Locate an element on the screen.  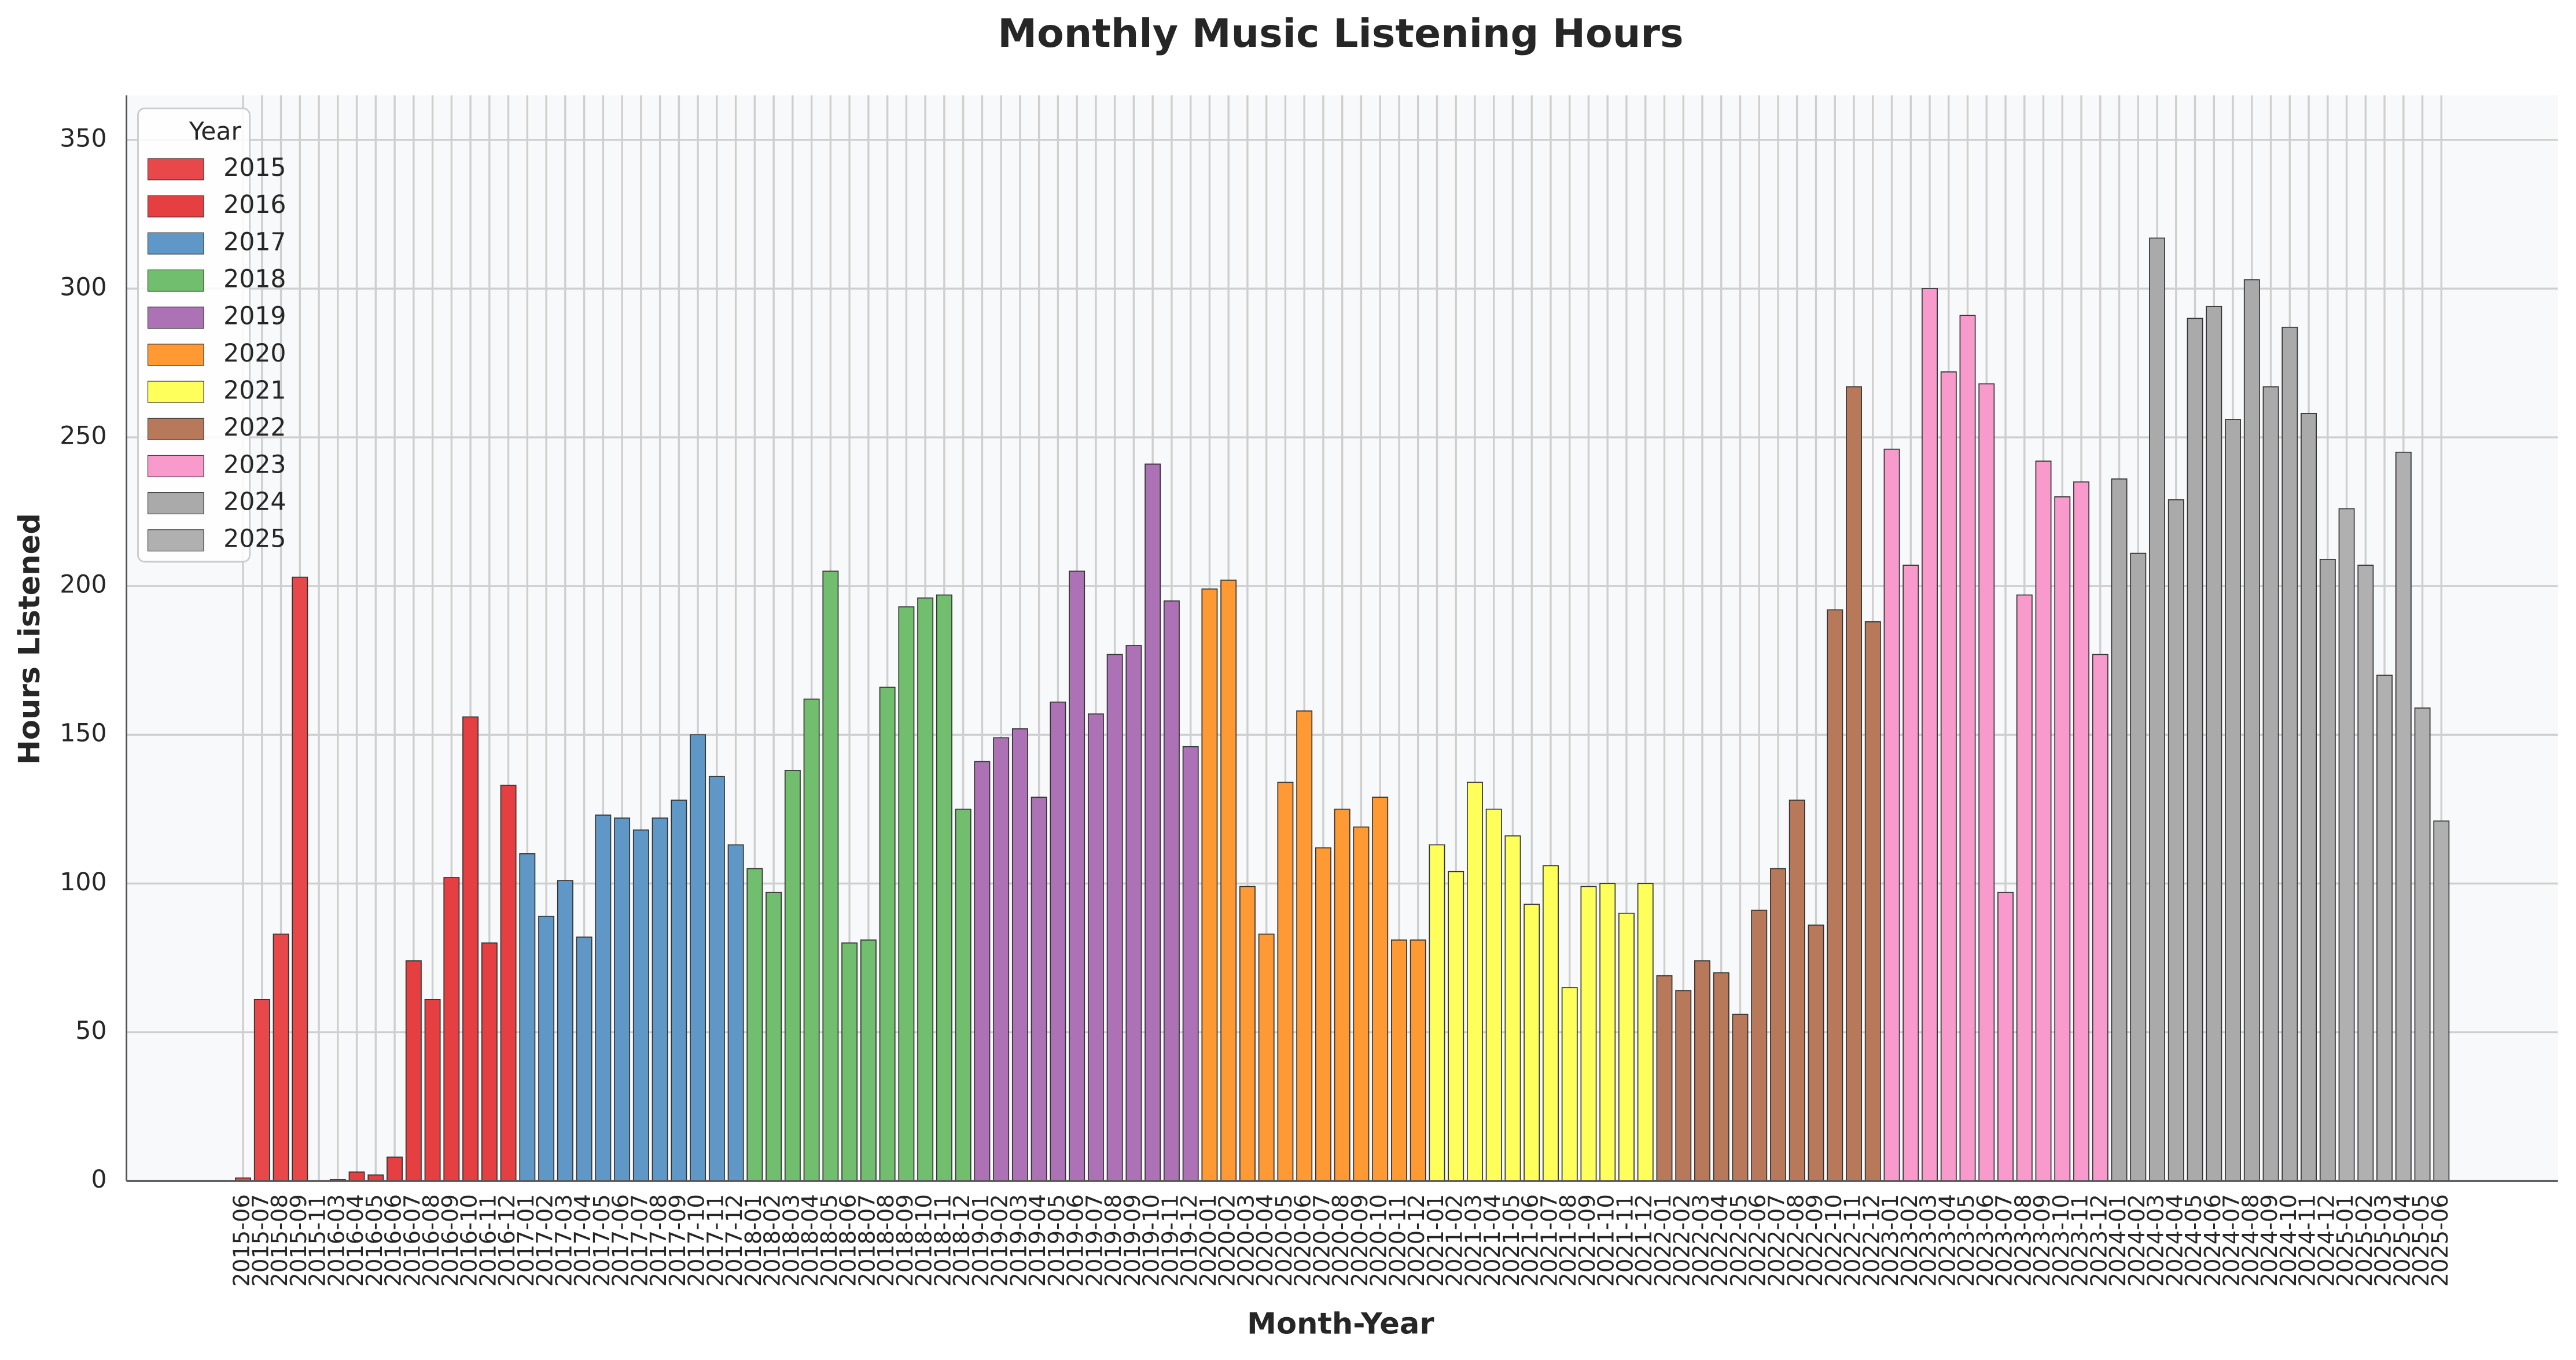
x-tick-label: 2020-02 is located at coordinates (1228, 1240).